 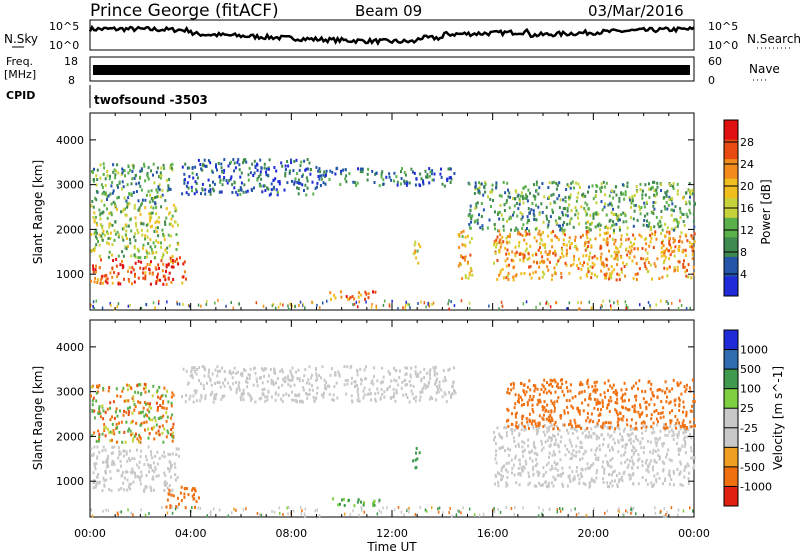 What do you see at coordinates (392, 69) in the screenshot?
I see `freq-panel` at bounding box center [392, 69].